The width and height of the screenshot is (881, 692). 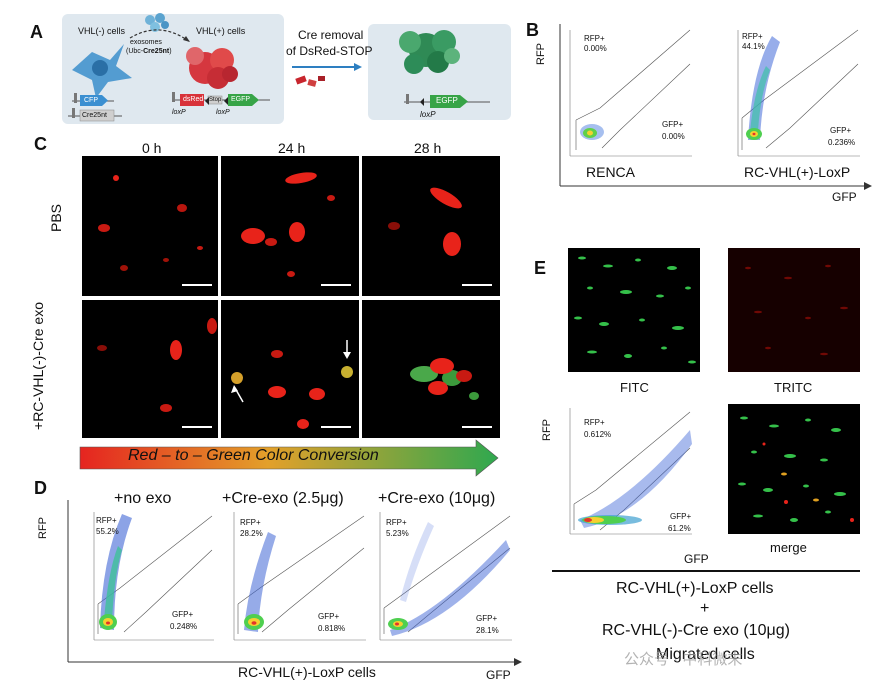 I want to click on b2-gfp-gate: GFP+, so click(x=841, y=130).